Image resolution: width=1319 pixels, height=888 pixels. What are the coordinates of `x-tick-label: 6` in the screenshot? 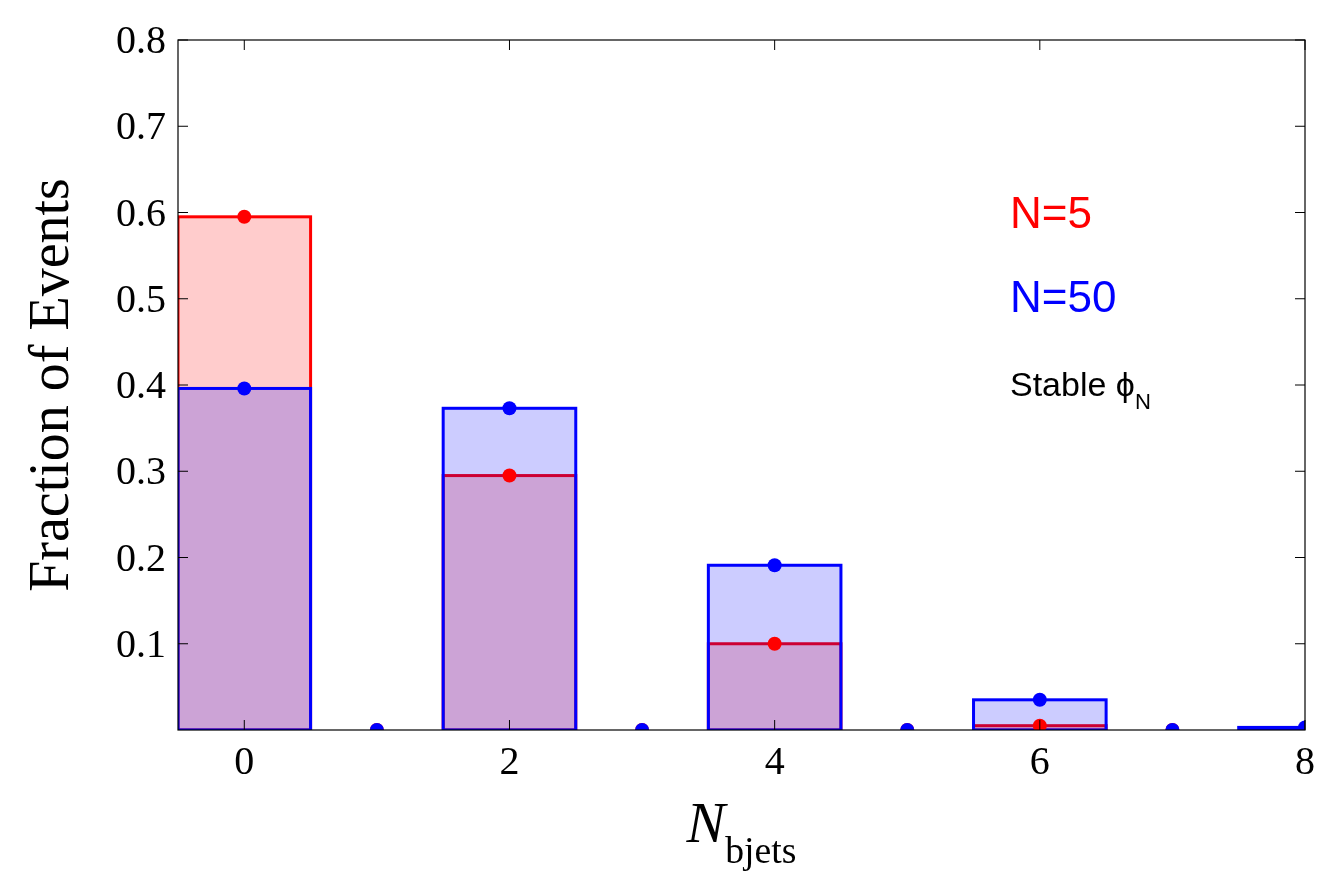 It's located at (1039, 760).